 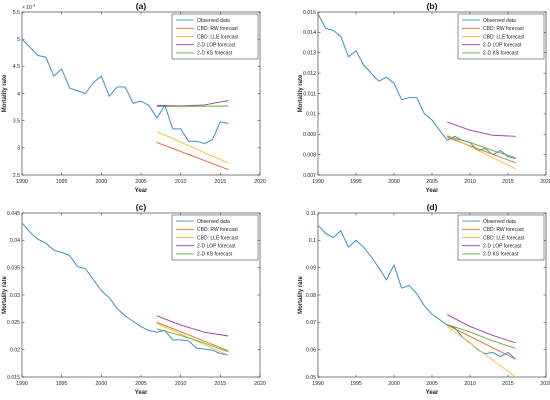 I want to click on y-tick-label: 0.01, so click(x=311, y=115).